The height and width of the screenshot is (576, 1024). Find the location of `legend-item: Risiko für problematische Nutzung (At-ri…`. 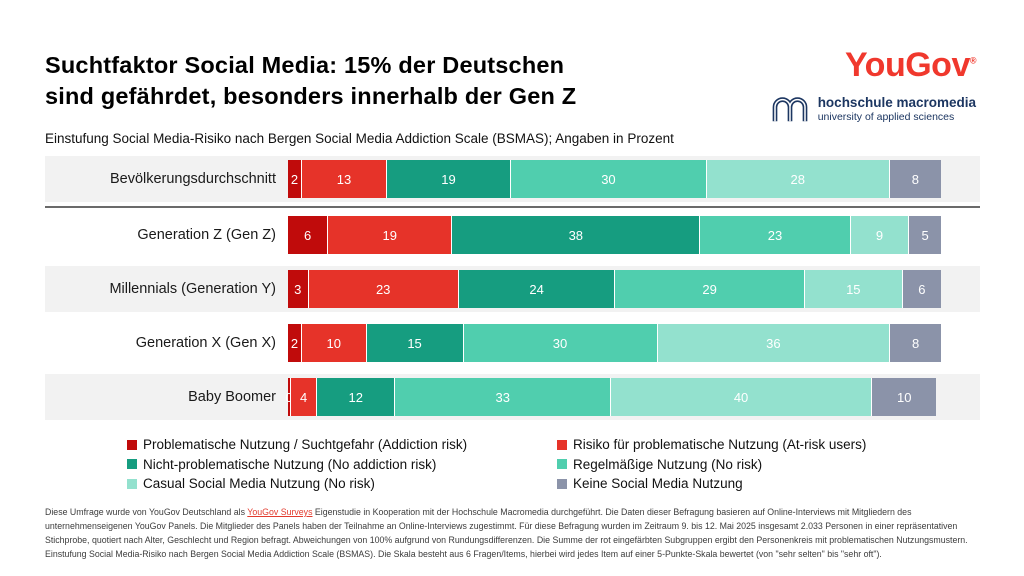

legend-item: Risiko für problematische Nutzung (At-ri… is located at coordinates (711, 444).